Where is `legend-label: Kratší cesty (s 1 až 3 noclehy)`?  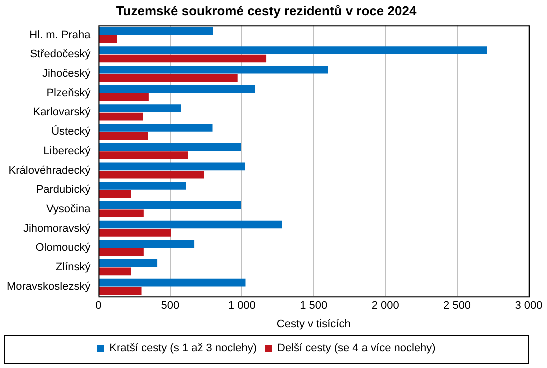
legend-label: Kratší cesty (s 1 až 3 noclehy) is located at coordinates (184, 348).